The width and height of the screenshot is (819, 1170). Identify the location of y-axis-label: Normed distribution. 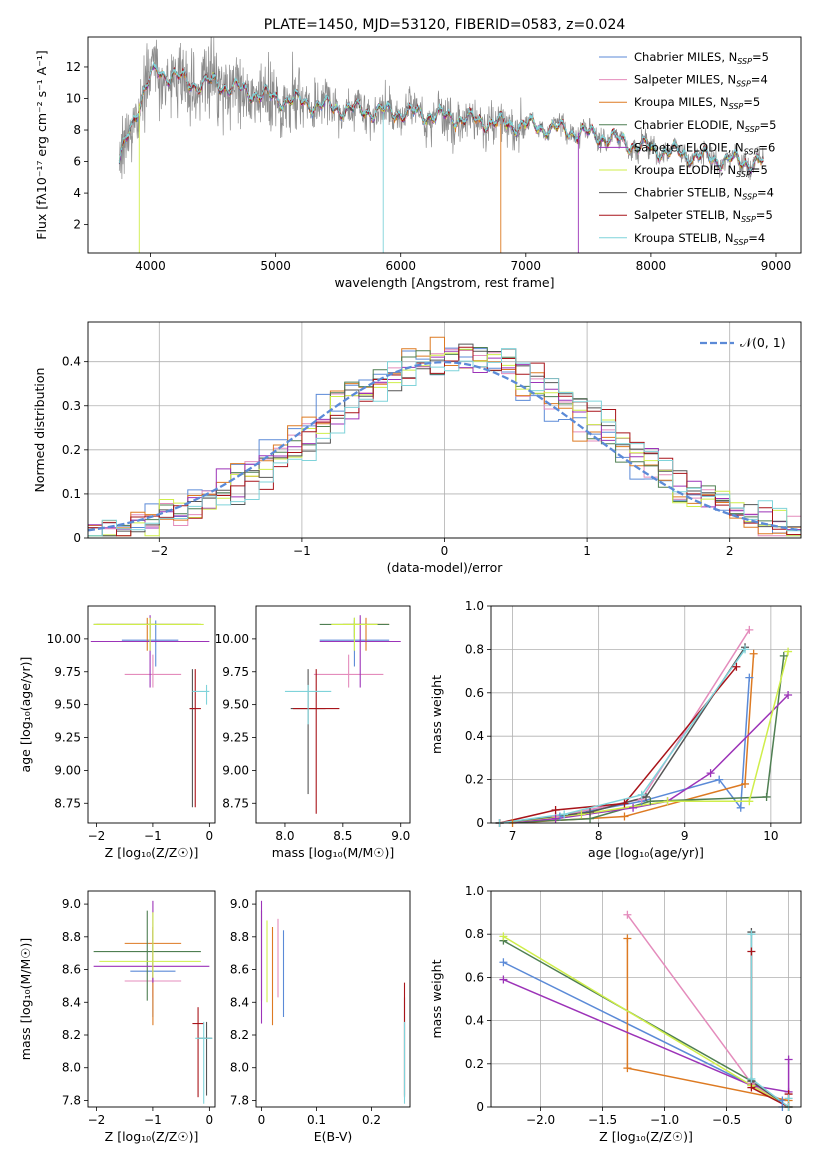
(39, 430).